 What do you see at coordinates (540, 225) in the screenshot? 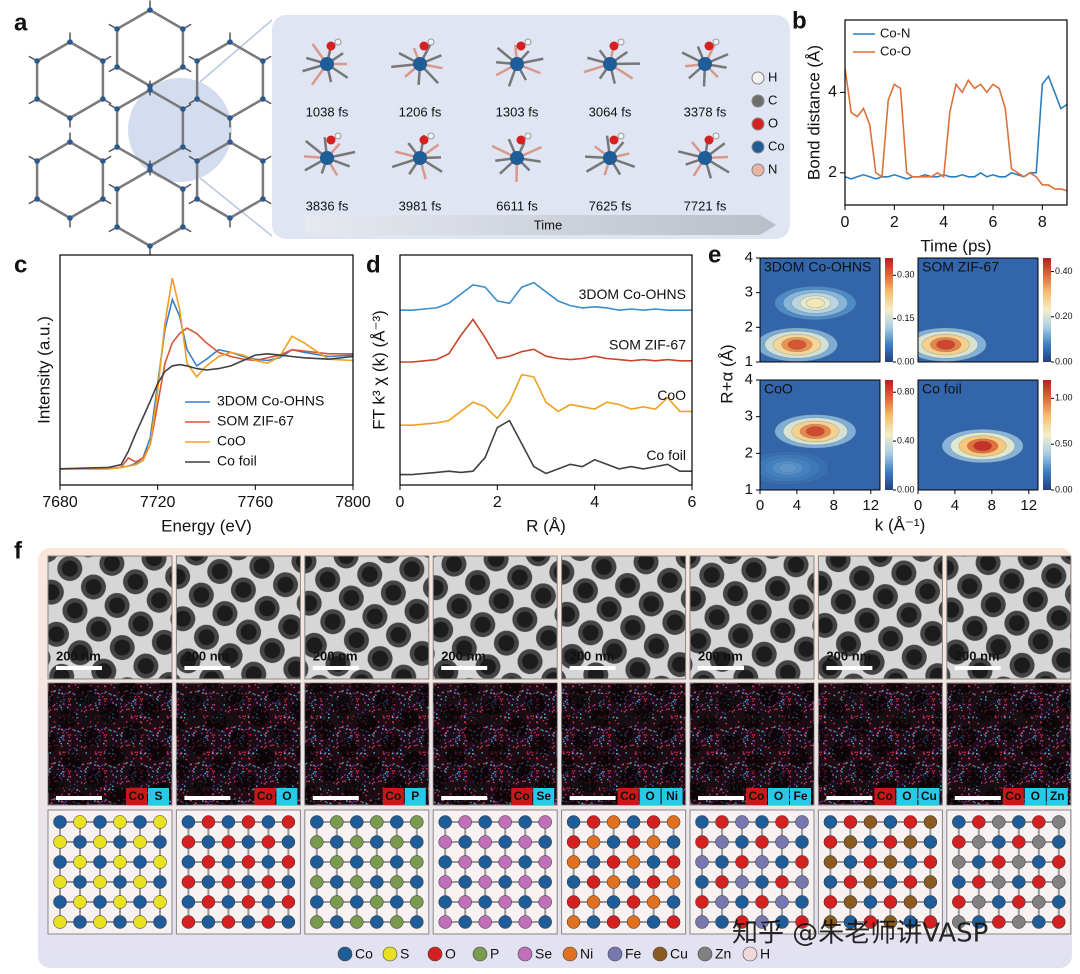
I see `time-arrow` at bounding box center [540, 225].